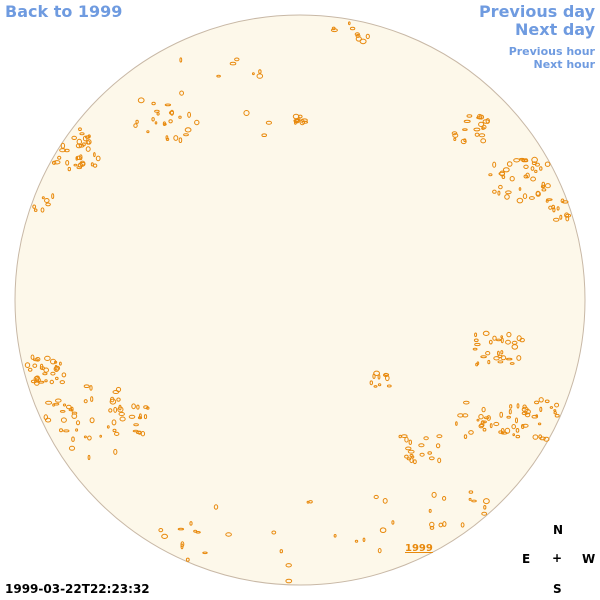  What do you see at coordinates (555, 29) in the screenshot?
I see `next-day-link: Next day` at bounding box center [555, 29].